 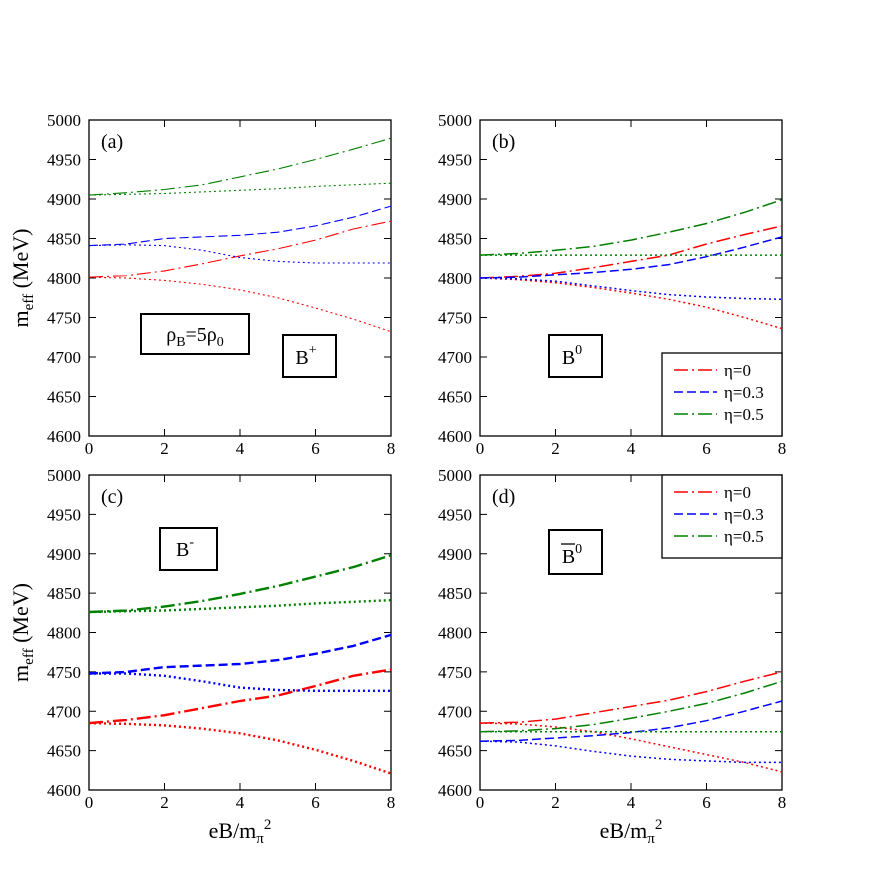 I want to click on plot-frame, so click(x=240, y=632).